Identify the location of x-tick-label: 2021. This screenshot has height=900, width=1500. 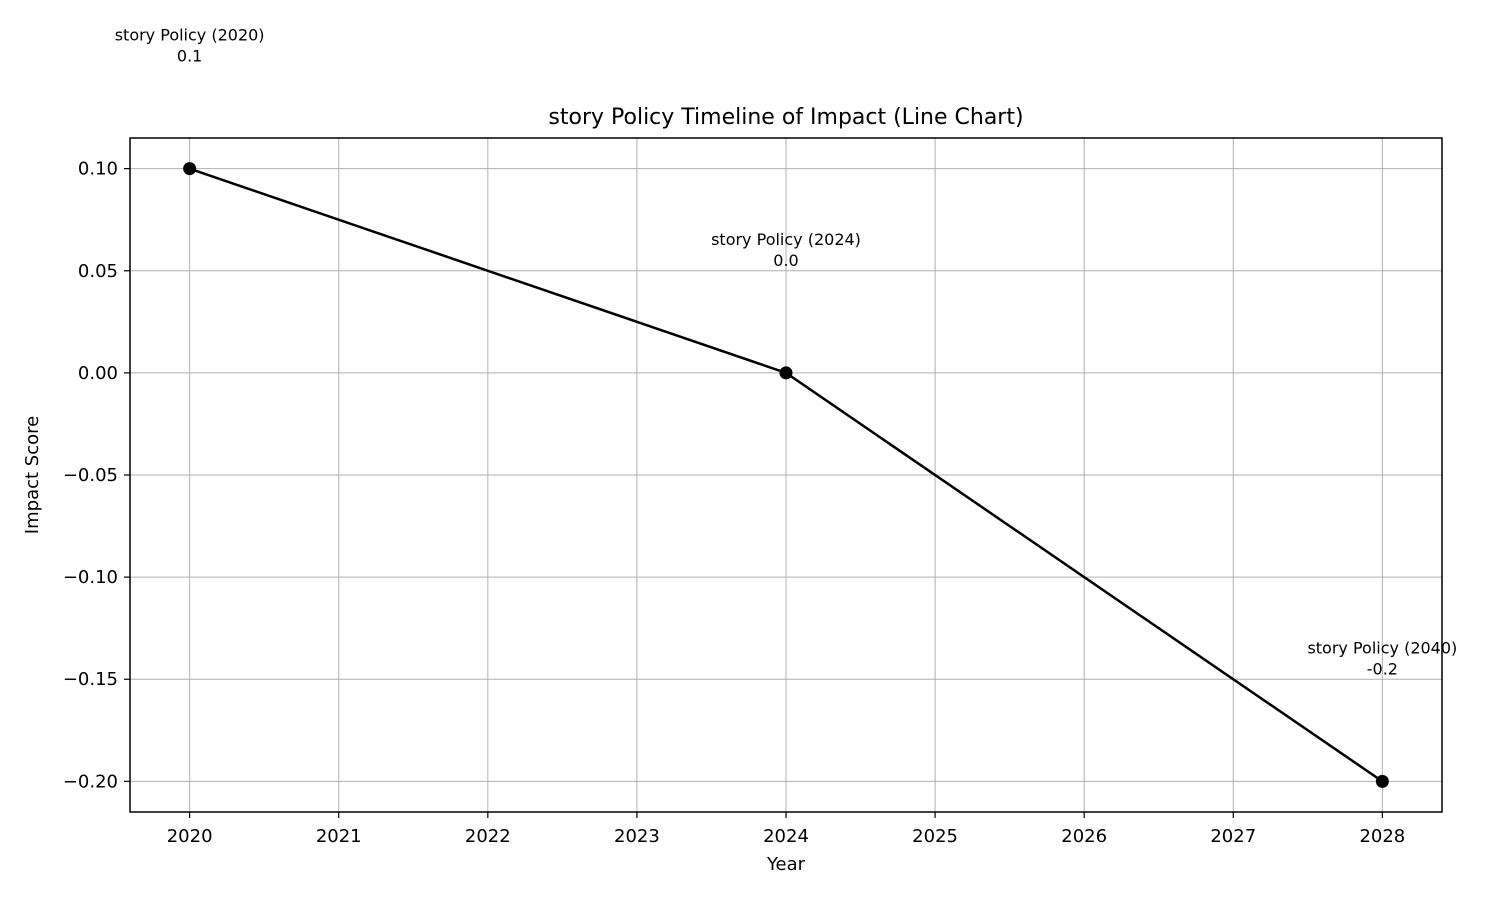
(339, 836).